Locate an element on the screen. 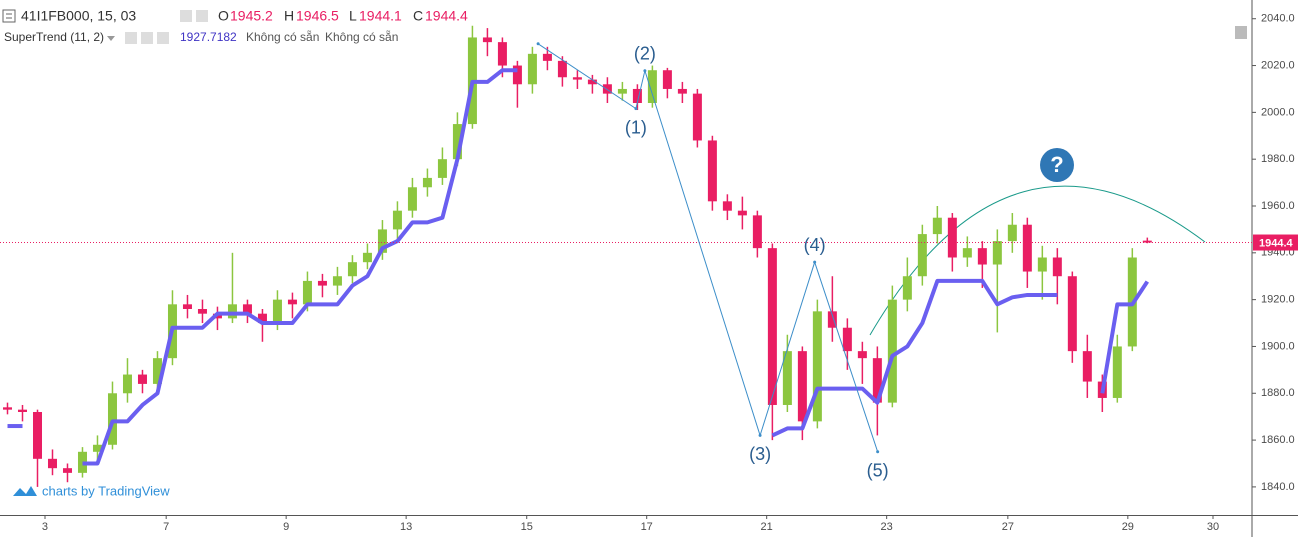  x-tick-label: 17 is located at coordinates (647, 527).